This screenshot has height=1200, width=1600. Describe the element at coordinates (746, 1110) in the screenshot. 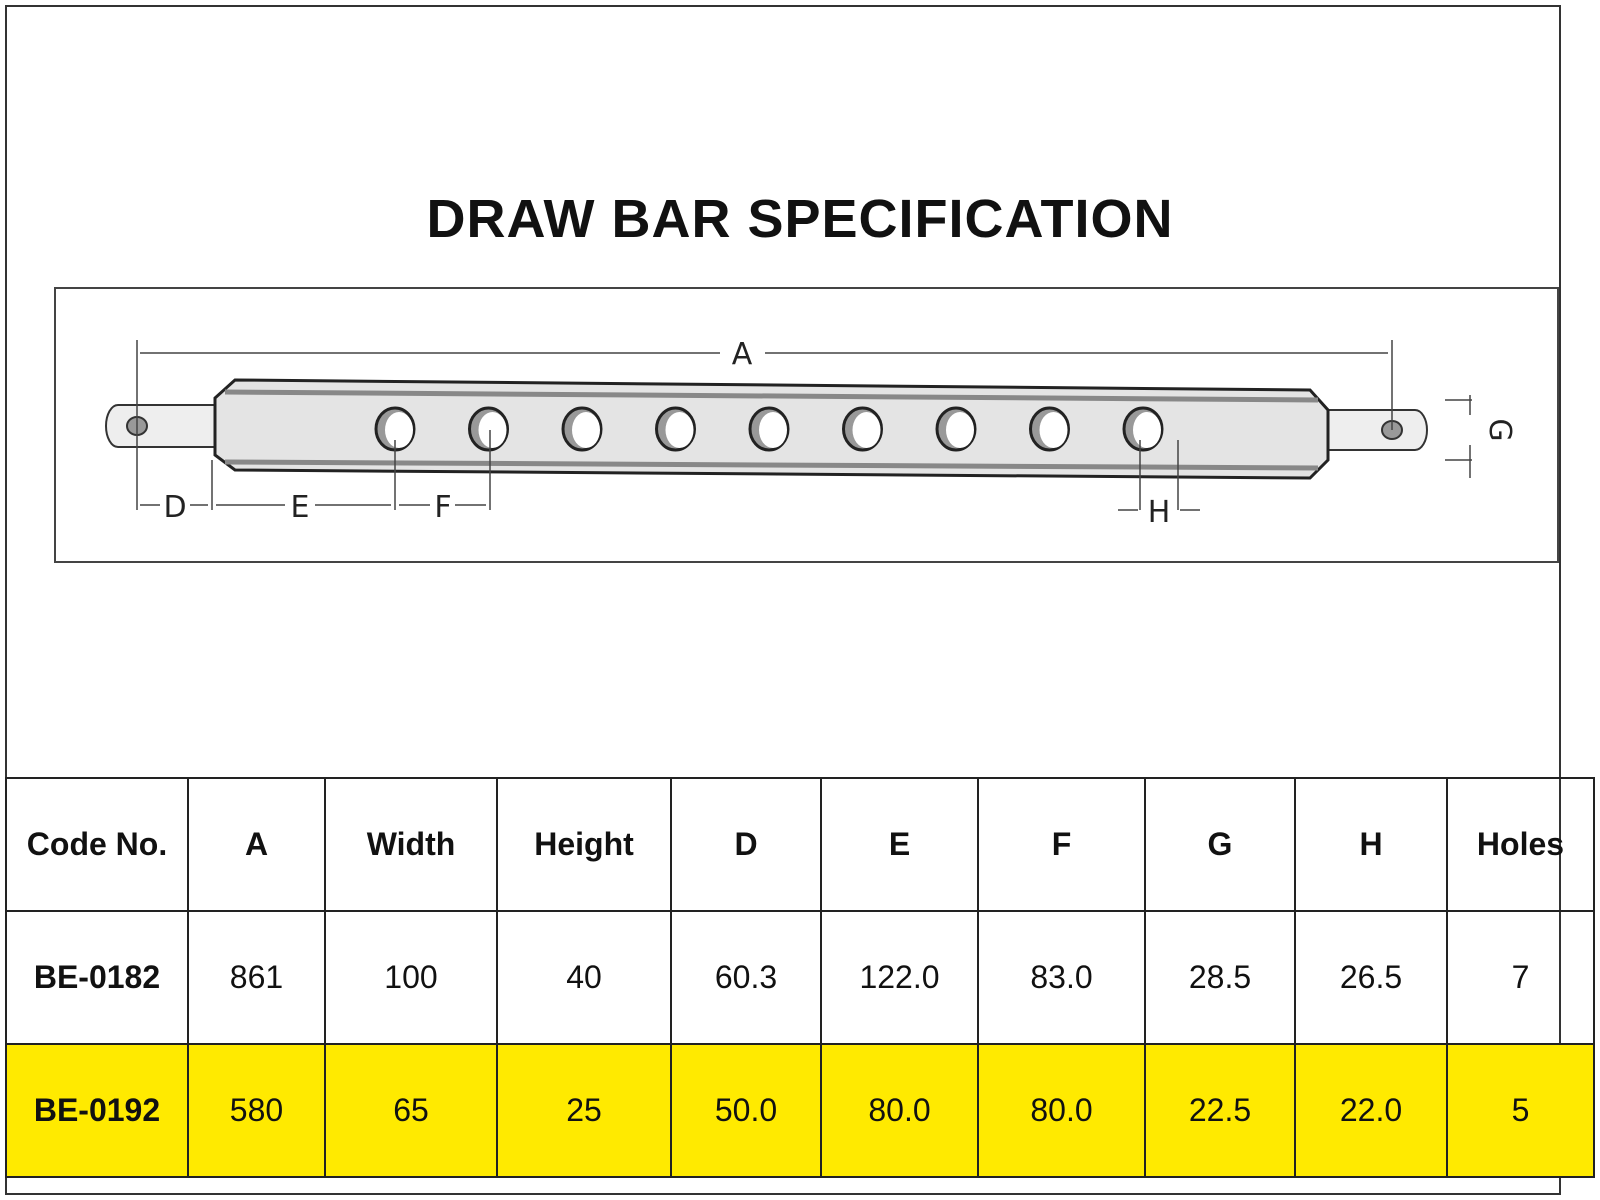

I see `cell-d: 50.0` at that location.